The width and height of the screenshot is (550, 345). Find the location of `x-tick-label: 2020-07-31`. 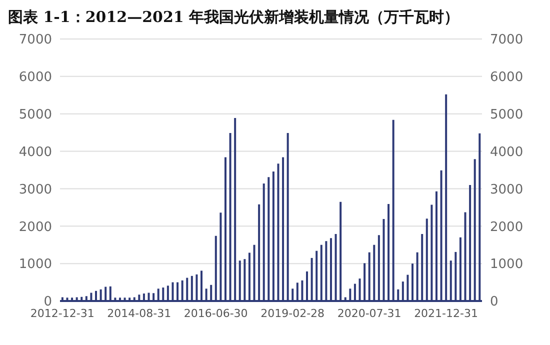

x-tick-label: 2020-07-31 is located at coordinates (369, 313).